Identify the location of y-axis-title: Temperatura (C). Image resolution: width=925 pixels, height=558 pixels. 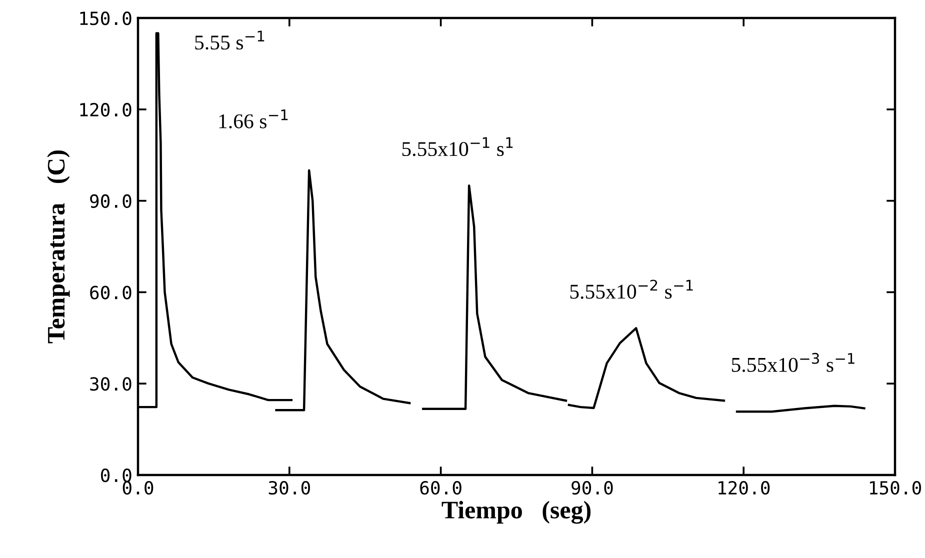
(58, 247).